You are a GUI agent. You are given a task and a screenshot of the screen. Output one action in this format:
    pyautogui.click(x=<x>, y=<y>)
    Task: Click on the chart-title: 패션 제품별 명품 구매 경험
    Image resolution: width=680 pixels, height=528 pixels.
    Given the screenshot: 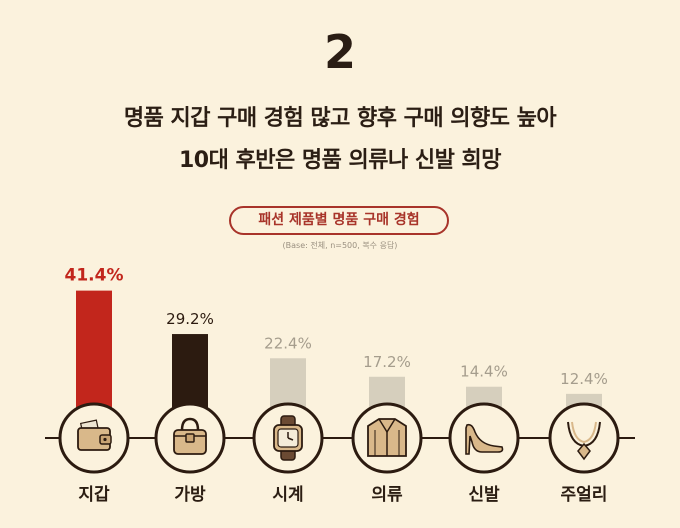 What is the action you would take?
    pyautogui.click(x=339, y=220)
    